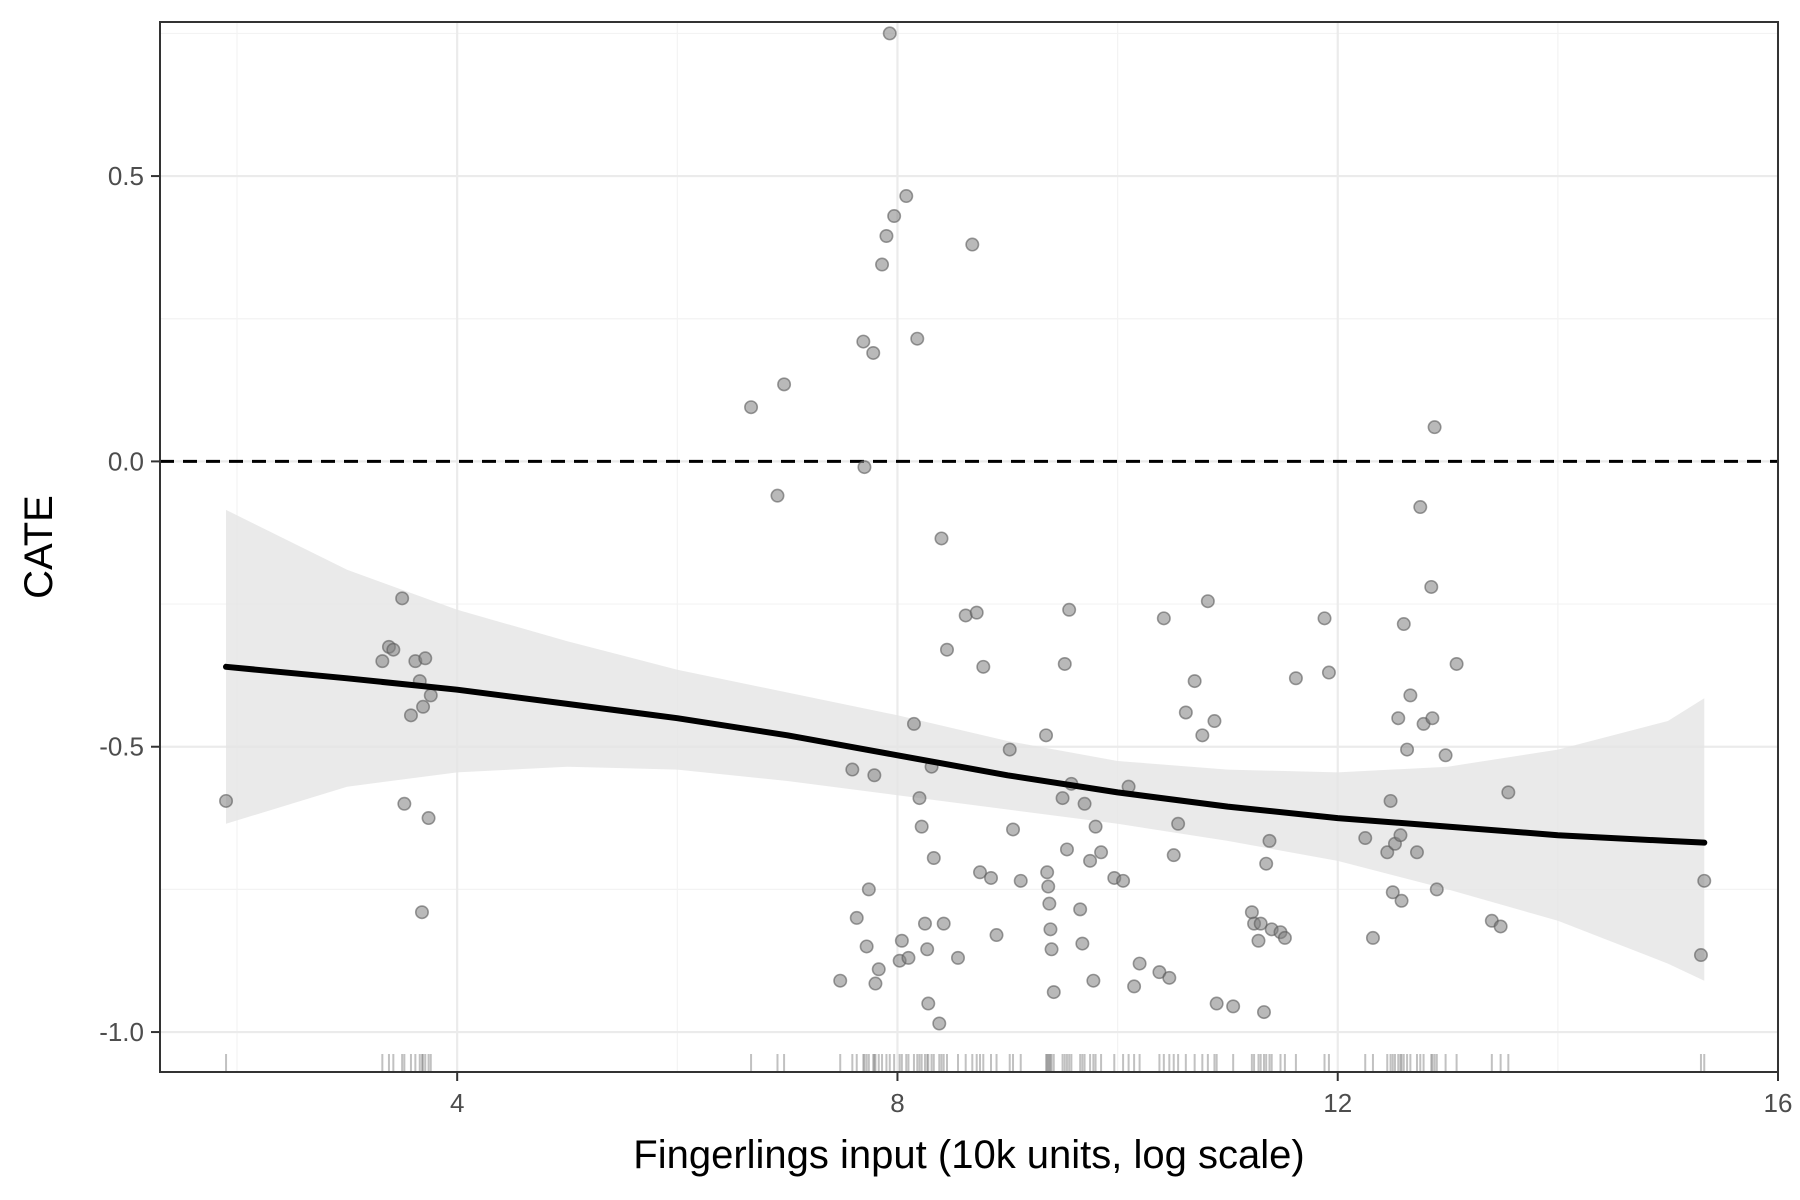 The image size is (1800, 1200). What do you see at coordinates (897, 1103) in the screenshot?
I see `x-tick-label: 8` at bounding box center [897, 1103].